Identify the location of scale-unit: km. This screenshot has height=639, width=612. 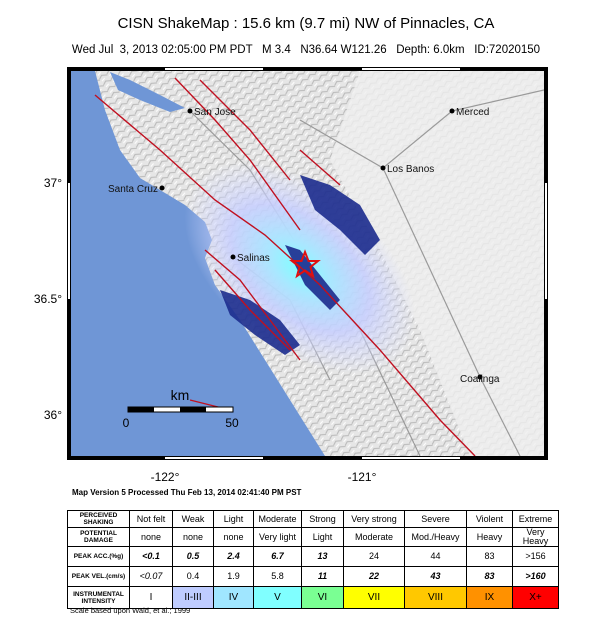
(180, 395).